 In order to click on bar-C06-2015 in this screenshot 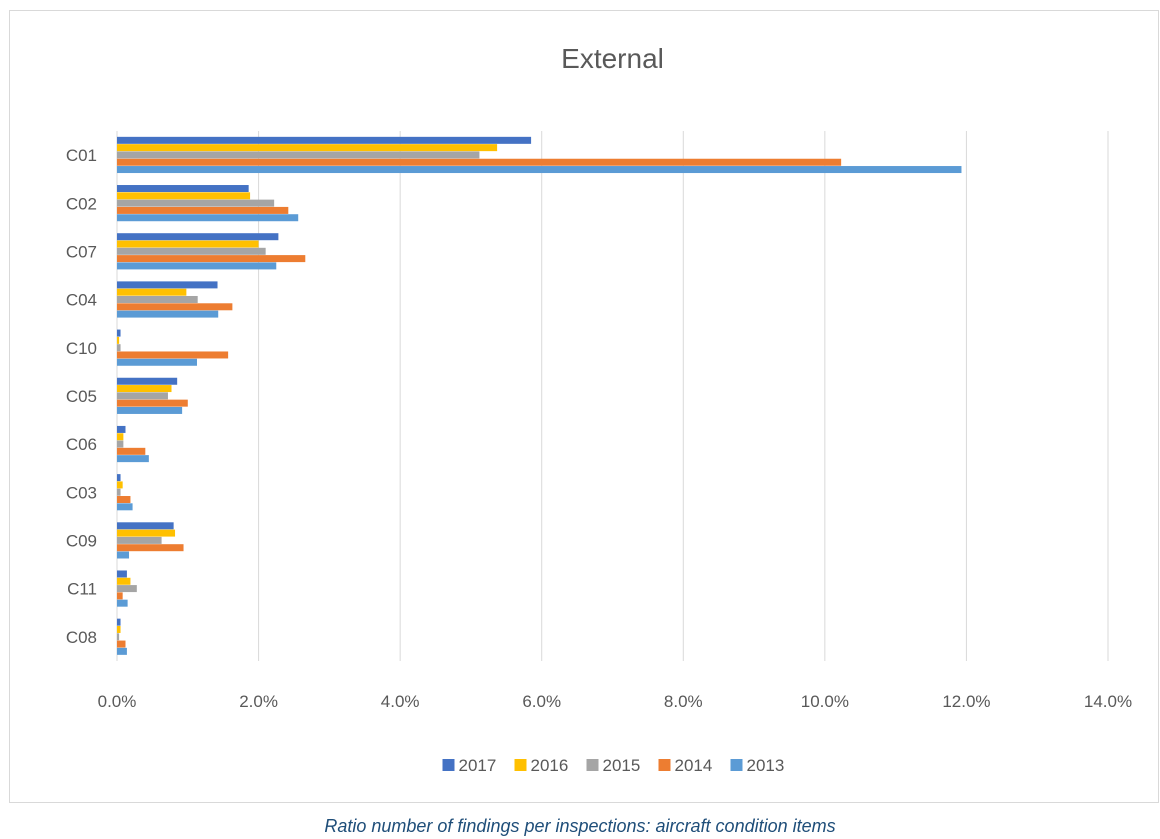, I will do `click(120, 444)`.